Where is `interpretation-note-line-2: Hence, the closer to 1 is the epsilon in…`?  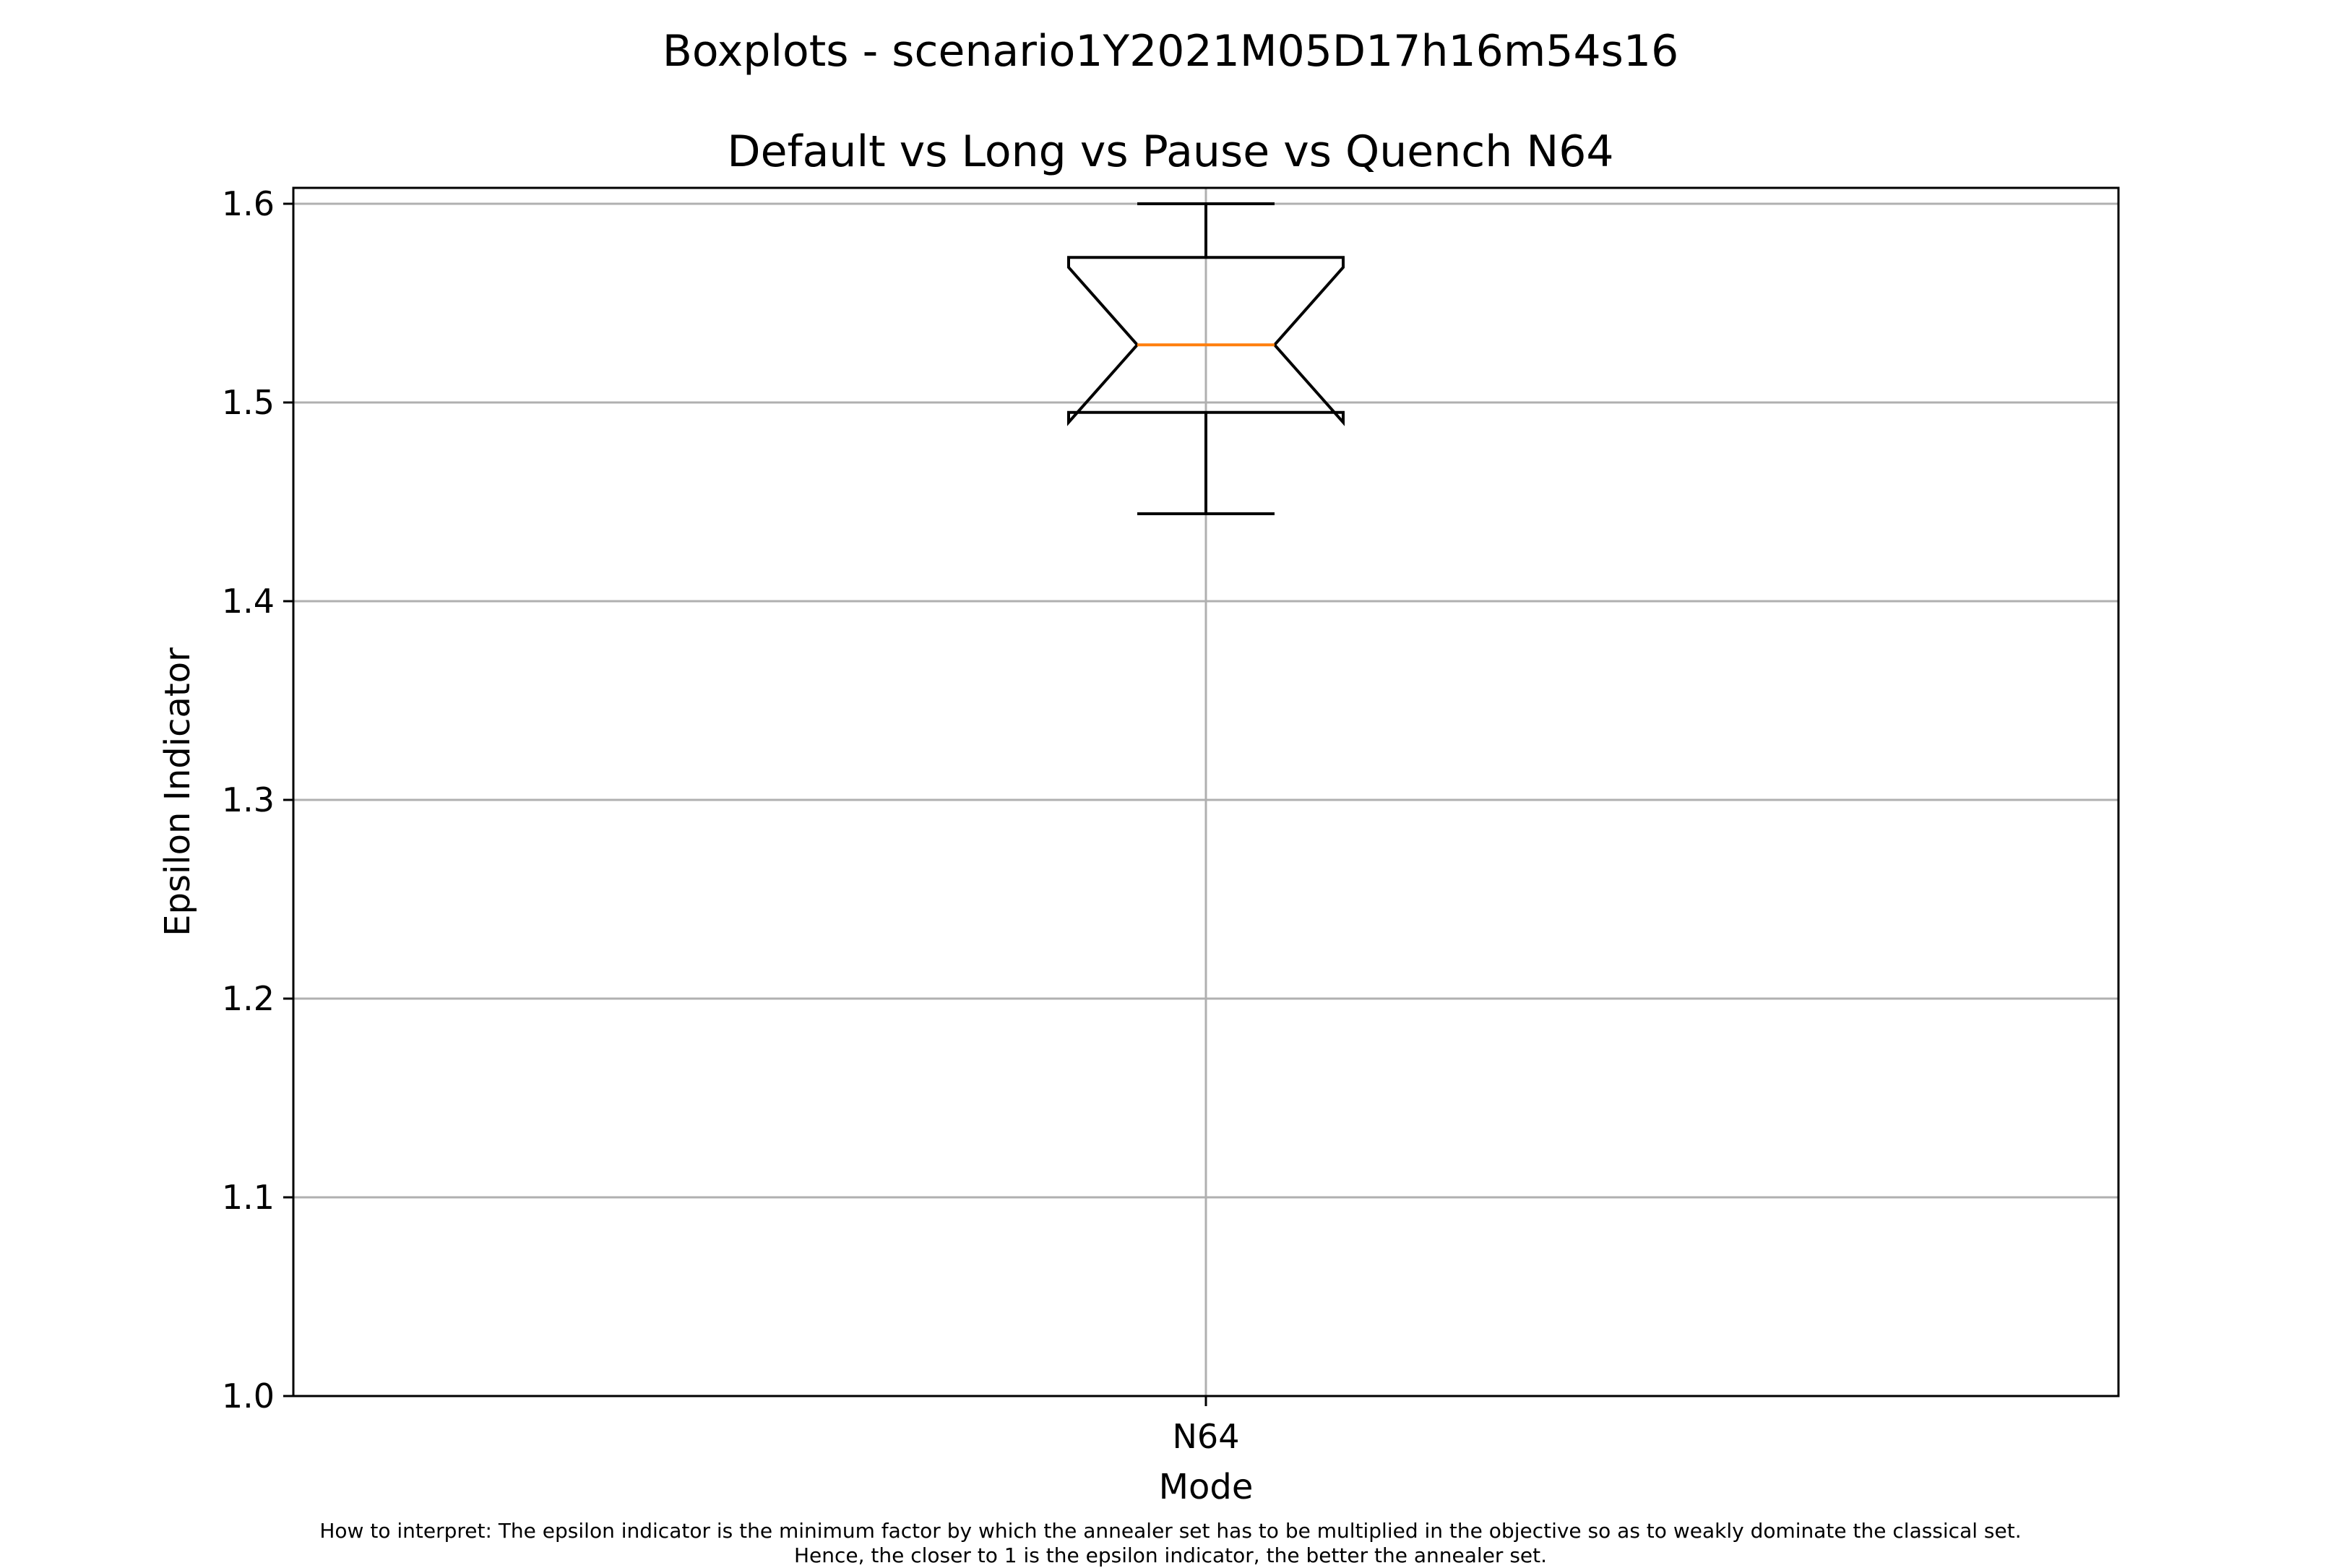
interpretation-note-line-2: Hence, the closer to 1 is the epsilon in… is located at coordinates (1171, 1555).